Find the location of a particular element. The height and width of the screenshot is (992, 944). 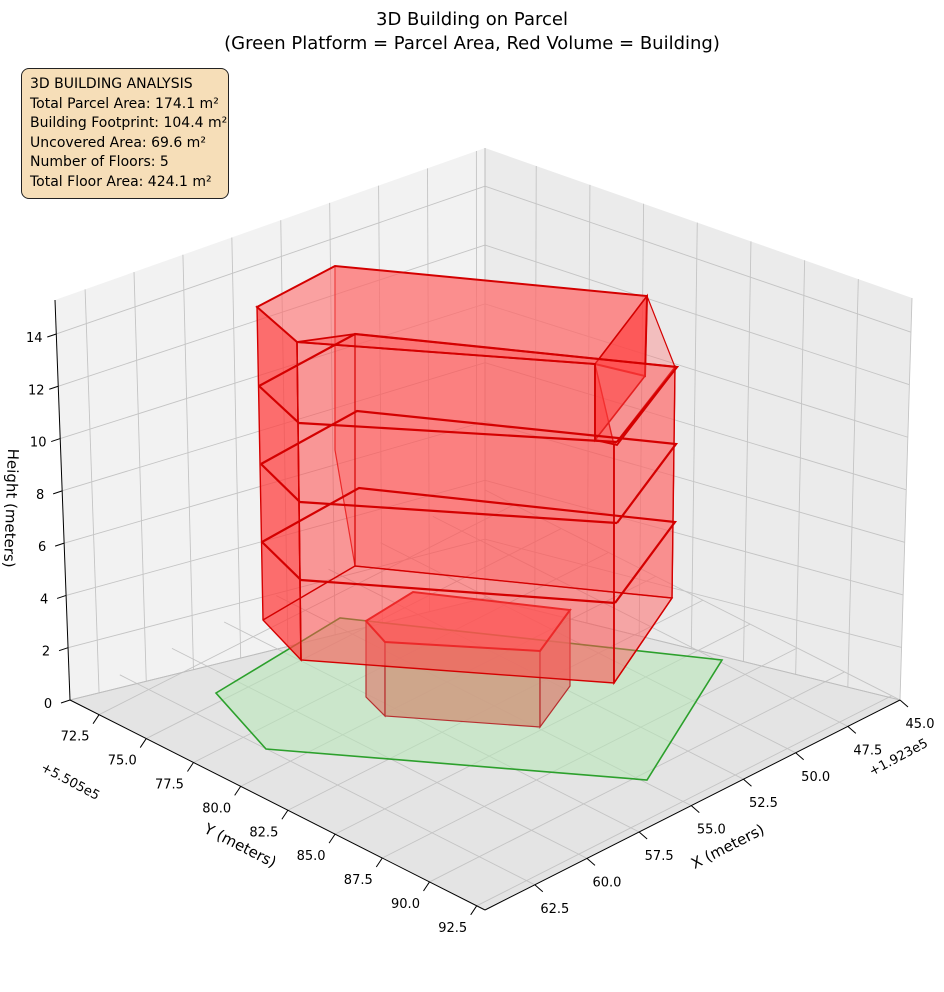

y-tick-label: 82.5 is located at coordinates (263, 832).